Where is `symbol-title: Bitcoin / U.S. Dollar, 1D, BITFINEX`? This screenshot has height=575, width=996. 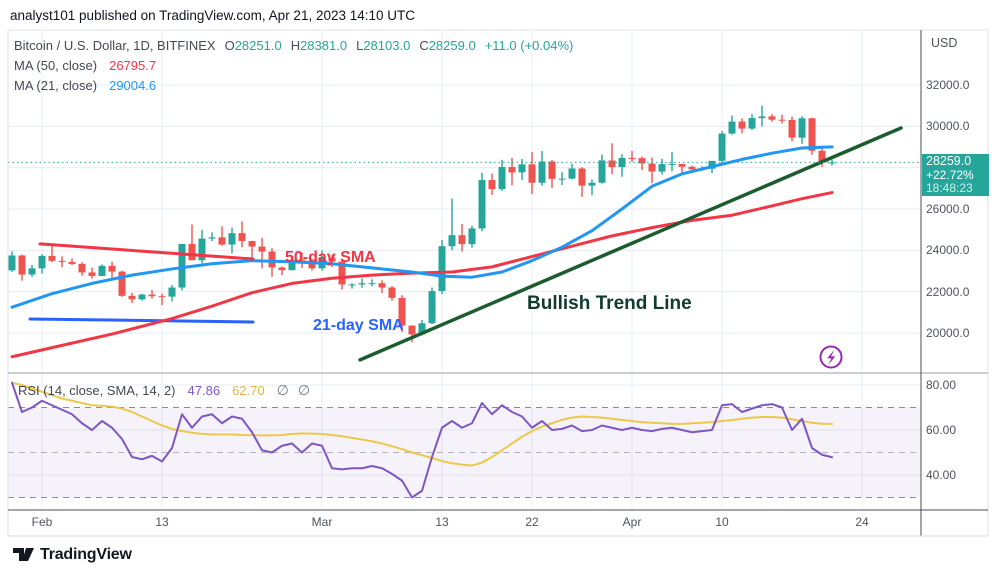
symbol-title: Bitcoin / U.S. Dollar, 1D, BITFINEX is located at coordinates (115, 45).